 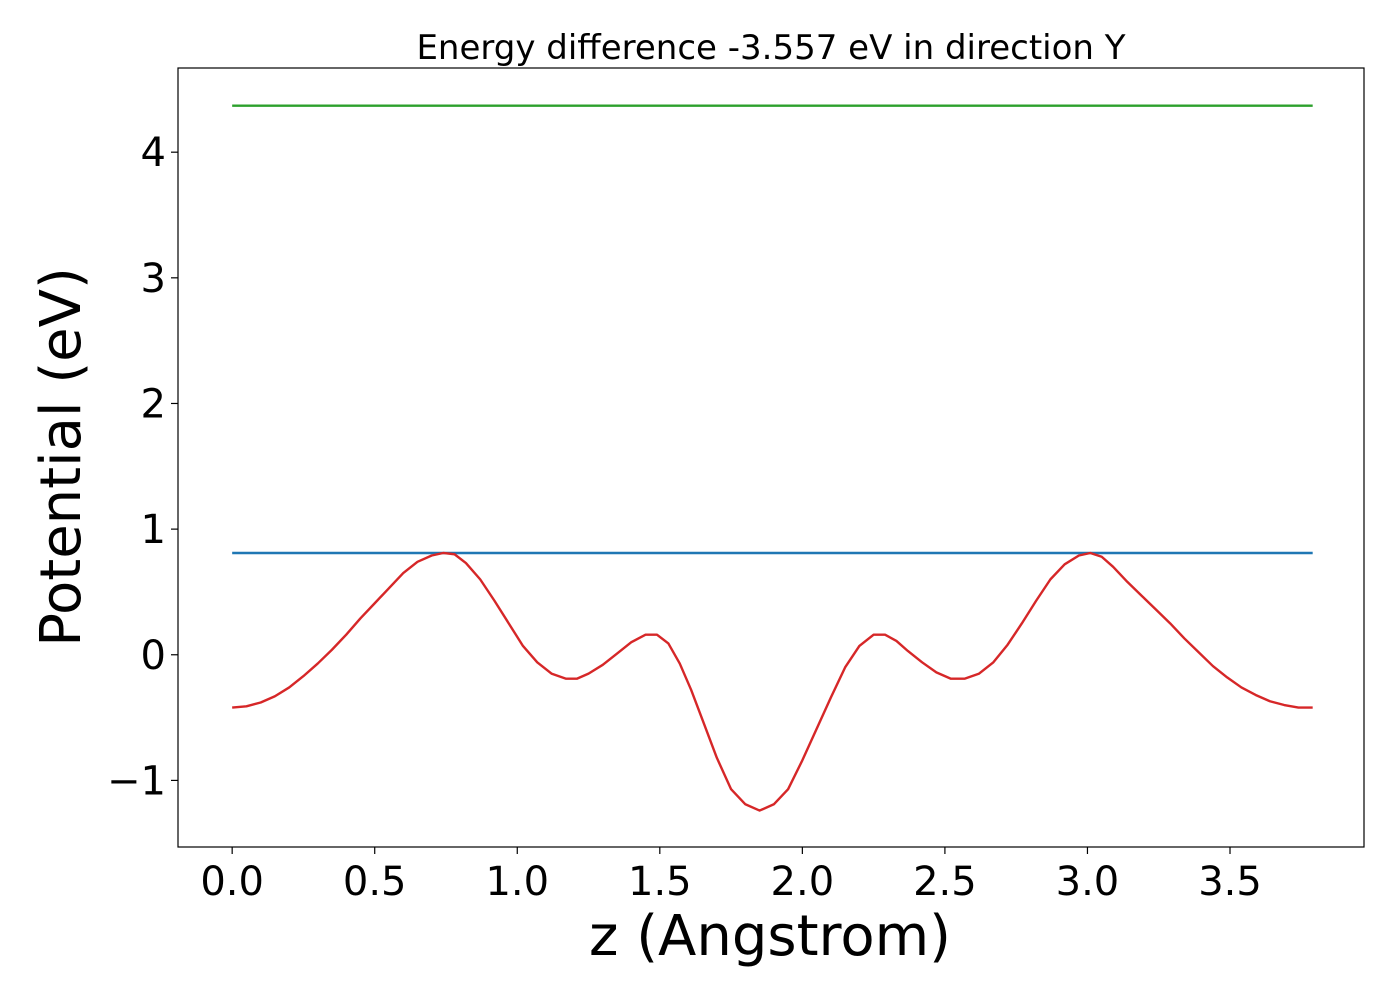 I want to click on y-axis-label: Potential (eV), so click(x=61, y=457).